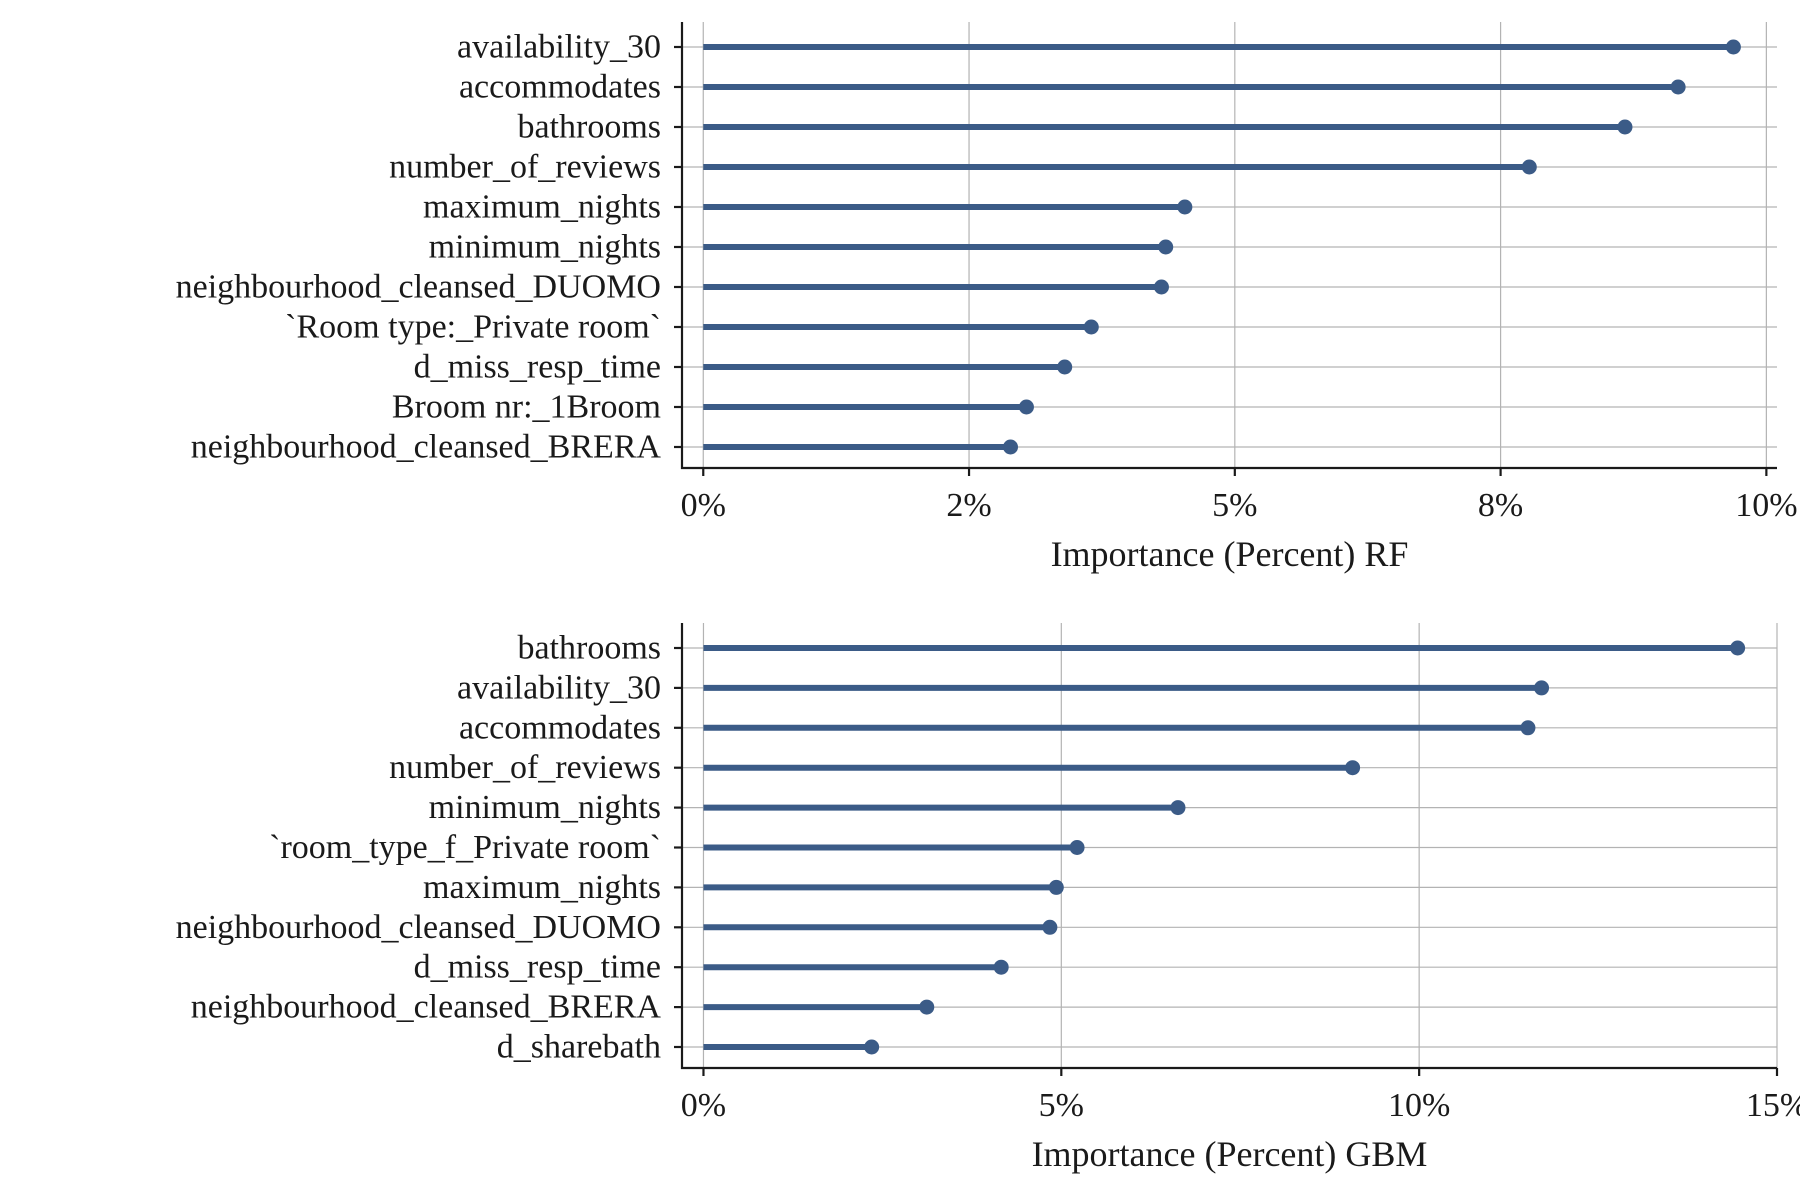 Image resolution: width=1800 pixels, height=1200 pixels. Describe the element at coordinates (1234, 505) in the screenshot. I see `rf-xtick-label-2: 5%` at that location.